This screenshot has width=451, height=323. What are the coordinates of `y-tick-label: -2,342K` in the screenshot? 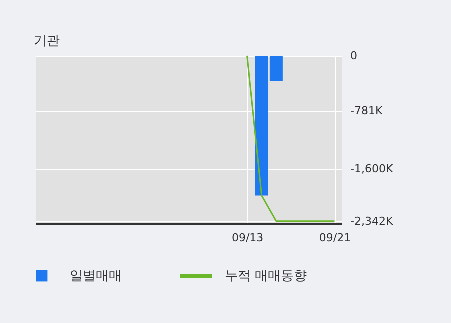 It's located at (372, 221).